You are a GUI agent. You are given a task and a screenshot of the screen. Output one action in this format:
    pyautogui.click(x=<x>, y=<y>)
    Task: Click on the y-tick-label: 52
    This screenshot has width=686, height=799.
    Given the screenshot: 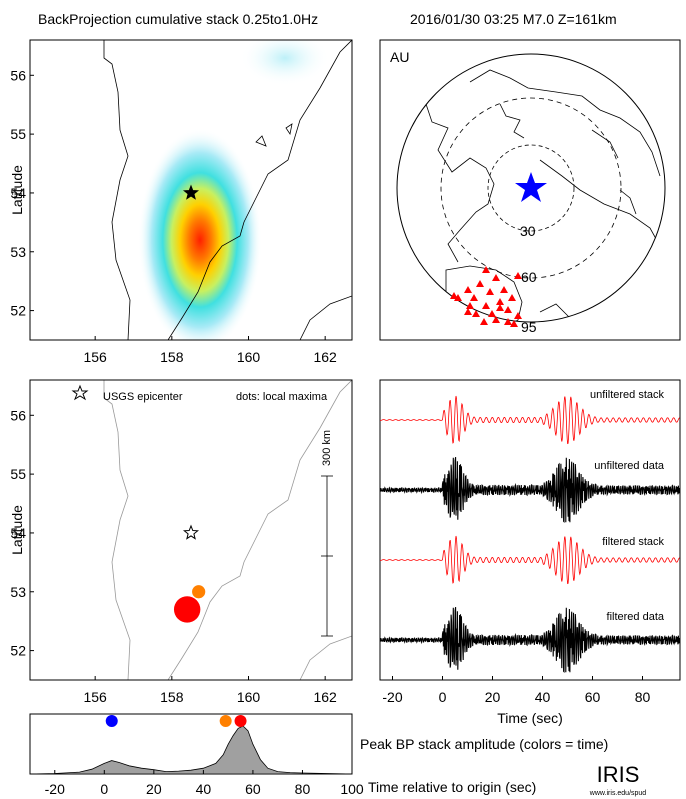 What is the action you would take?
    pyautogui.click(x=18, y=311)
    